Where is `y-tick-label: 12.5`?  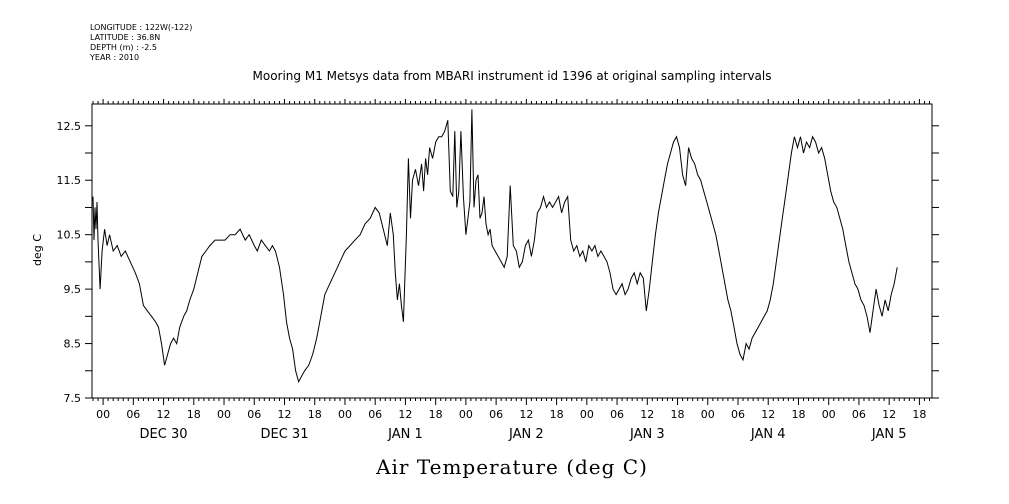
y-tick-label: 12.5 is located at coordinates (69, 126).